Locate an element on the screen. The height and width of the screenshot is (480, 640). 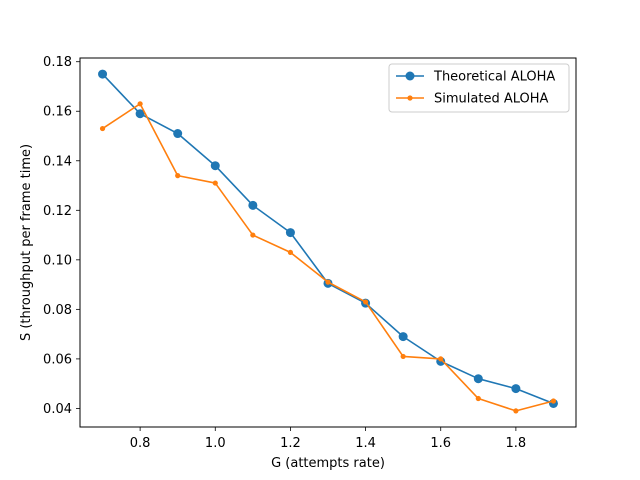
y-tick-label: 0.08 is located at coordinates (57, 310).